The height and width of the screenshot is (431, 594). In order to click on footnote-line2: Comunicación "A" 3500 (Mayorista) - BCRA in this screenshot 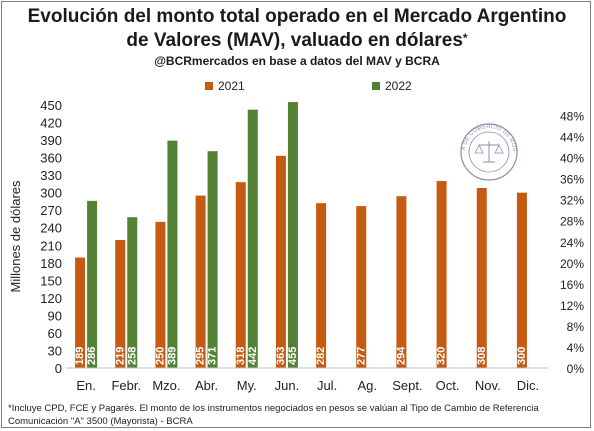, I will do `click(100, 421)`.